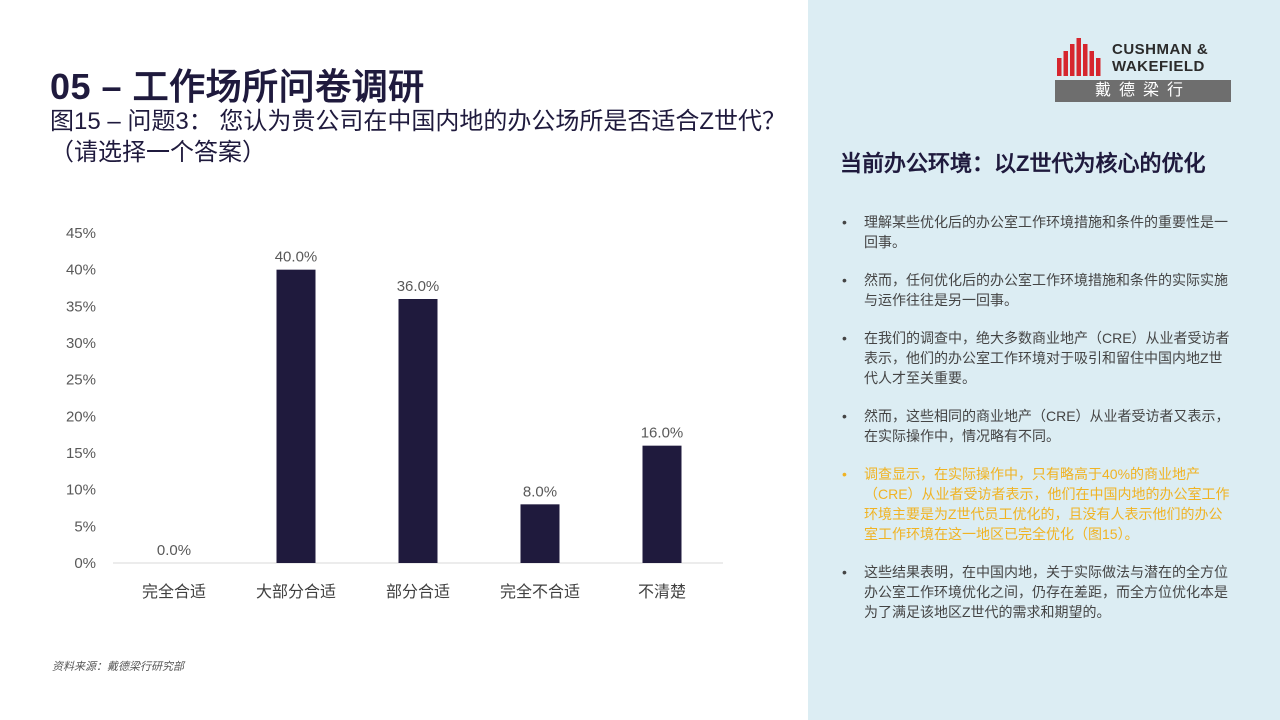  I want to click on x-category-label: 完全合适, so click(174, 592).